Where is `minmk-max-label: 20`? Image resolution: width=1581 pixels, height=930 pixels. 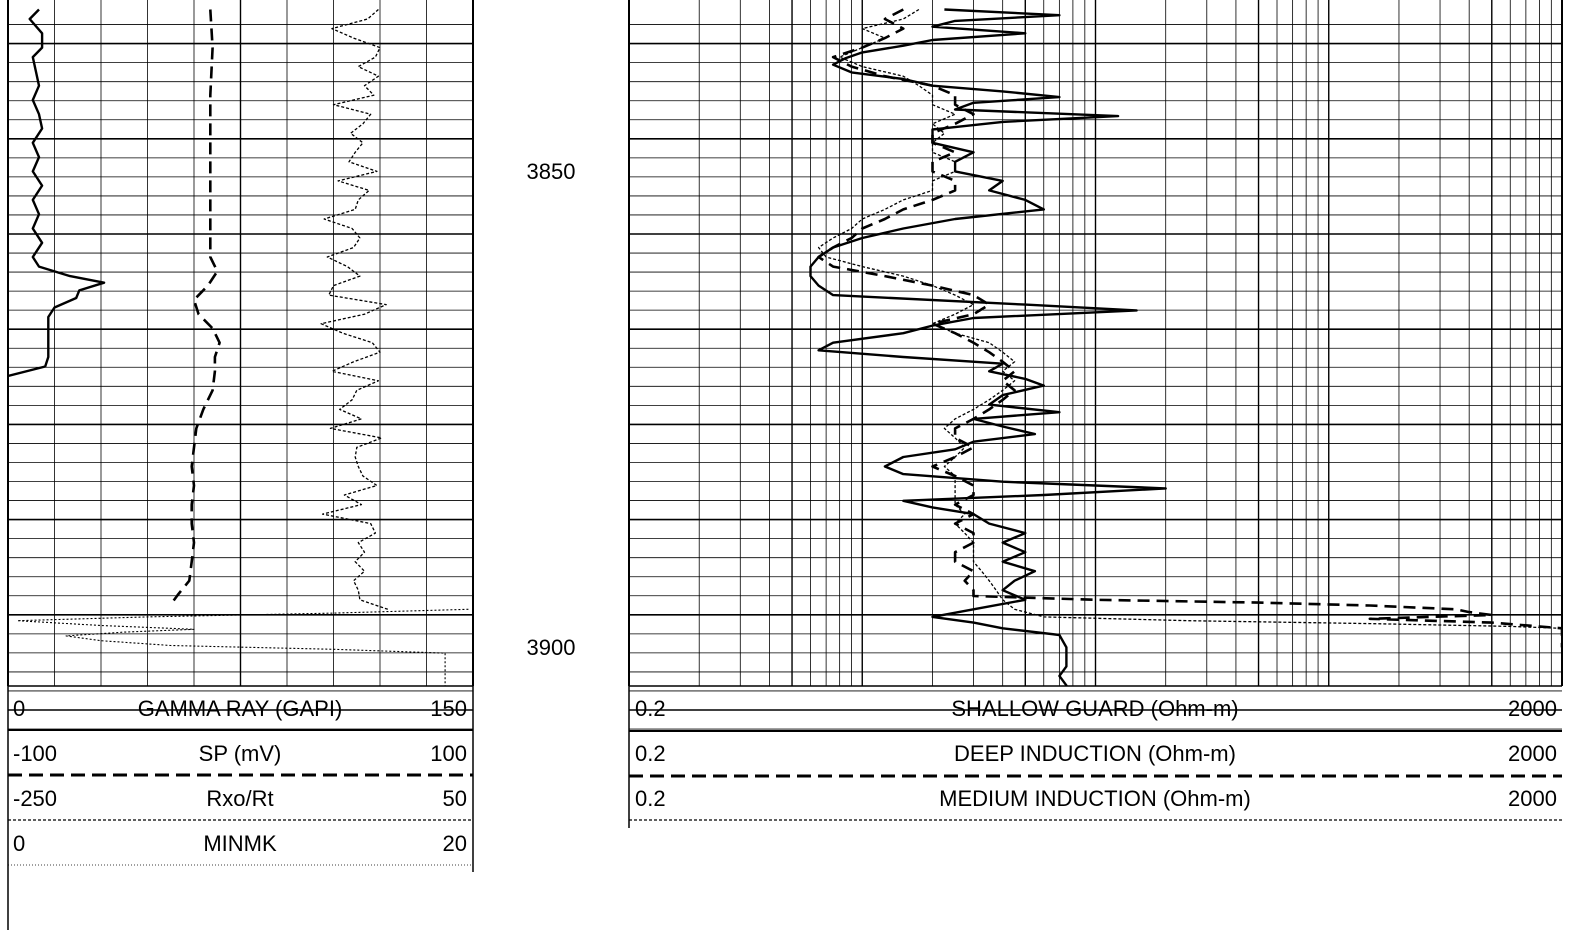 minmk-max-label: 20 is located at coordinates (455, 843).